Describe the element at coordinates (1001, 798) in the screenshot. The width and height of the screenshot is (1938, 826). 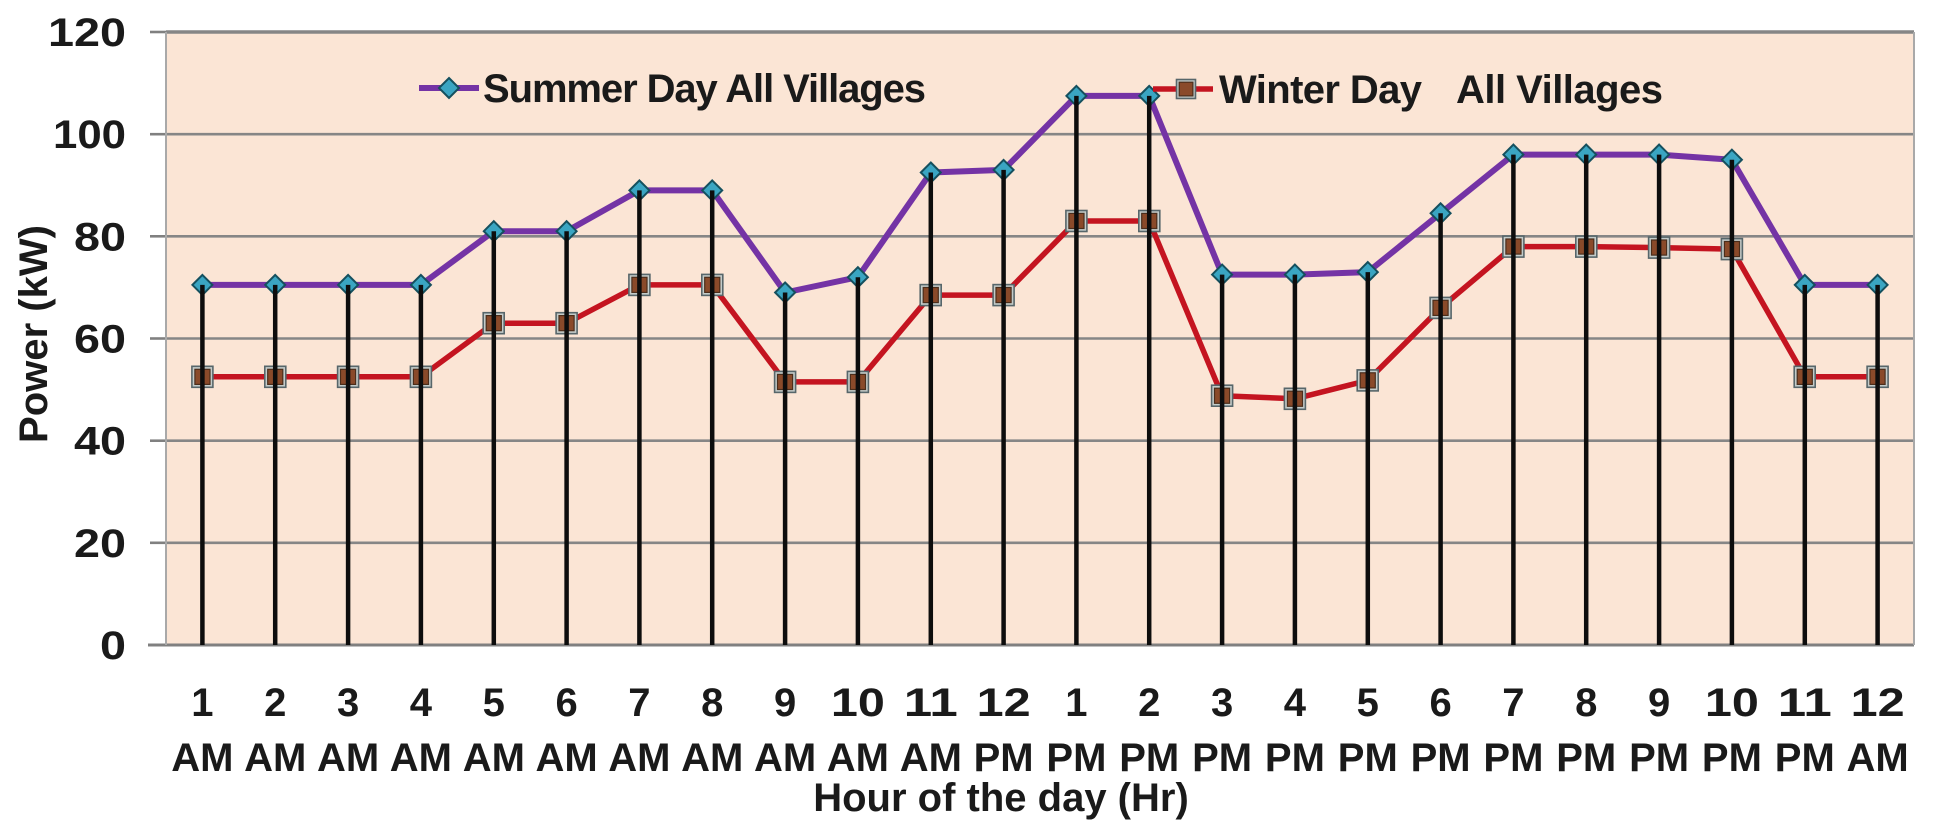
I see `svg-text: Hour of the day (Hr)` at that location.